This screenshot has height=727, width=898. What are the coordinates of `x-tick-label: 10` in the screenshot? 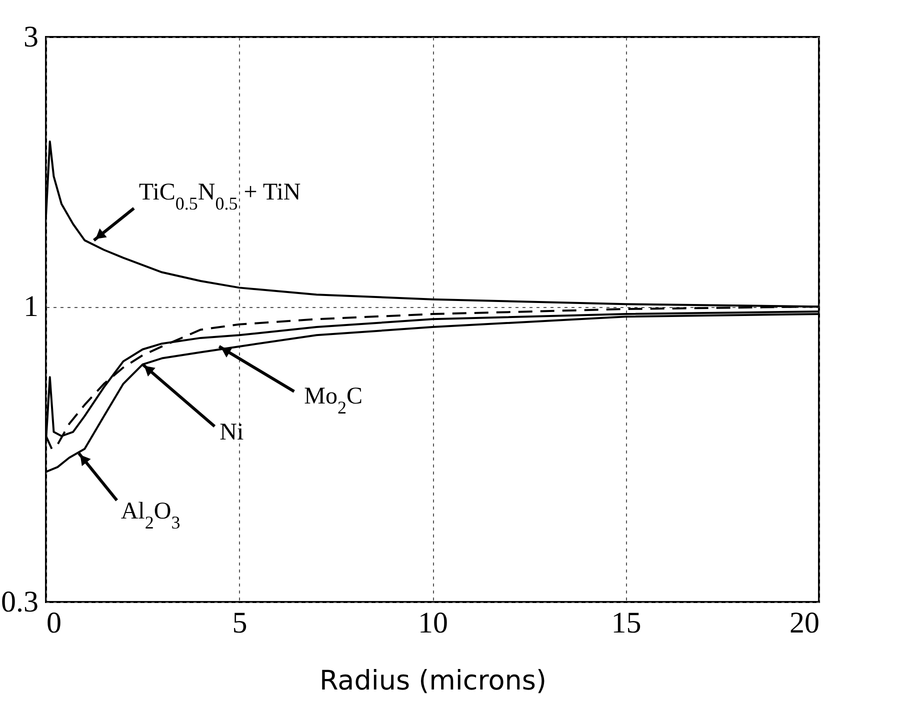 It's located at (433, 623).